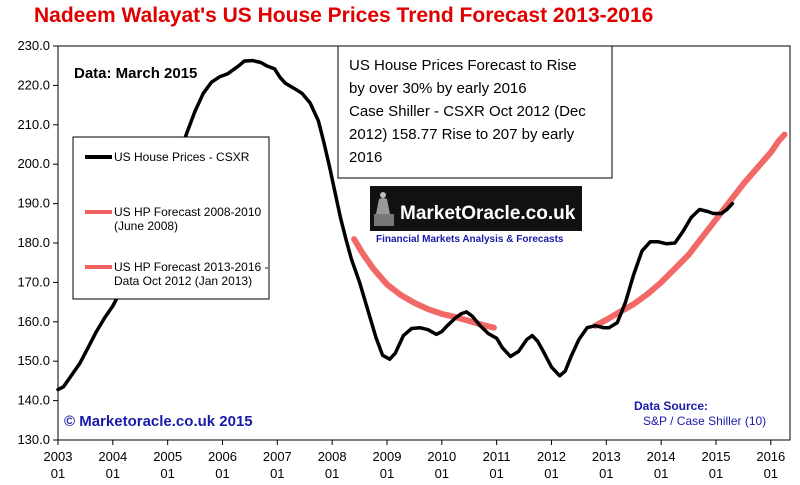  Describe the element at coordinates (551, 473) in the screenshot. I see `x-tick-month-9: 01` at that location.